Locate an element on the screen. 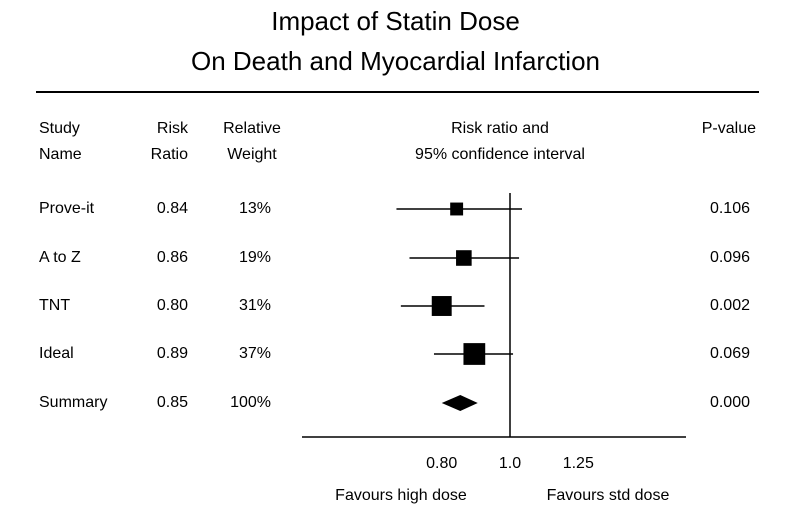  x-tick-label: 1.25 is located at coordinates (578, 463).